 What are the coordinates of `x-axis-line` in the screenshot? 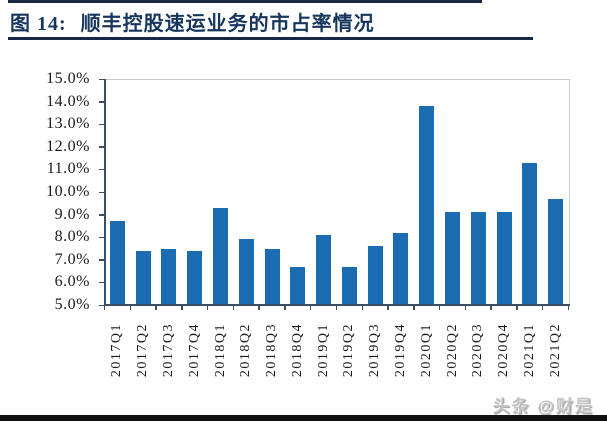 It's located at (336, 305).